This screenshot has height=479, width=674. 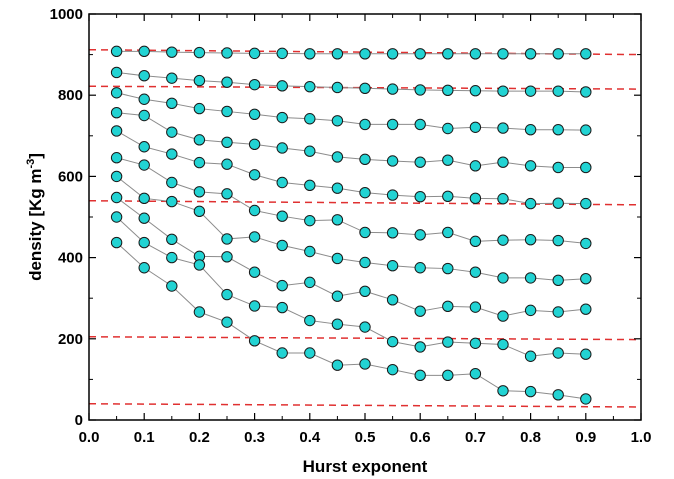 What do you see at coordinates (70, 176) in the screenshot?
I see `y-tick-label: 600` at bounding box center [70, 176].